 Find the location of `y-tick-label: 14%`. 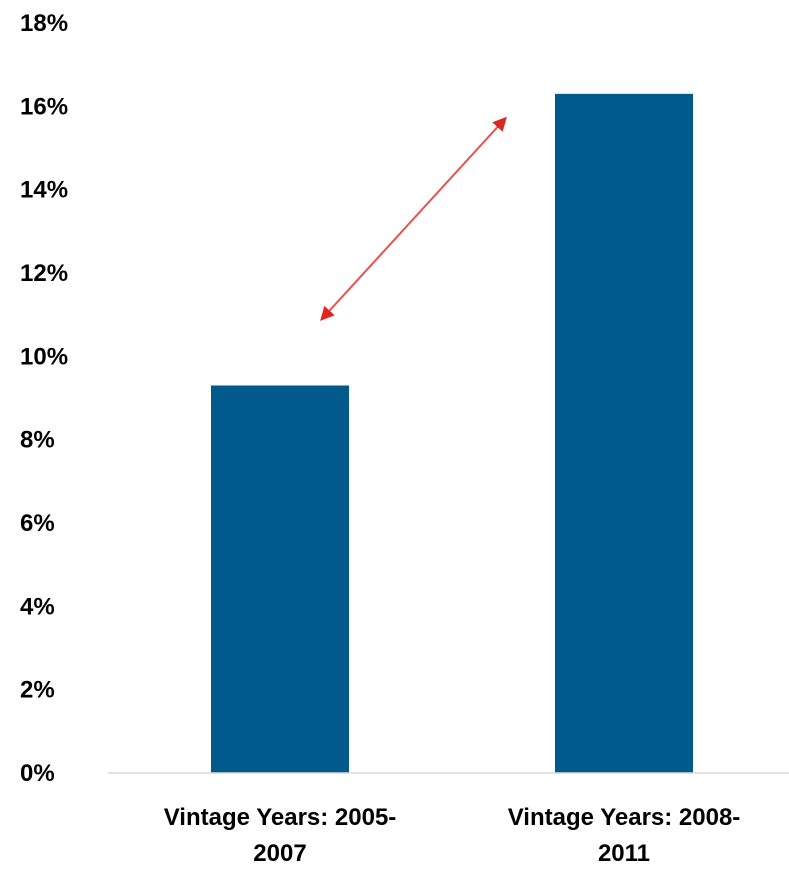

y-tick-label: 14% is located at coordinates (44, 190).